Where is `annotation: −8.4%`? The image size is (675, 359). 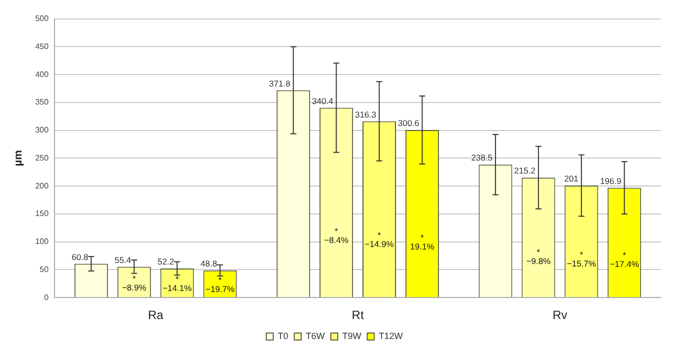
annotation: −8.4% is located at coordinates (336, 240).